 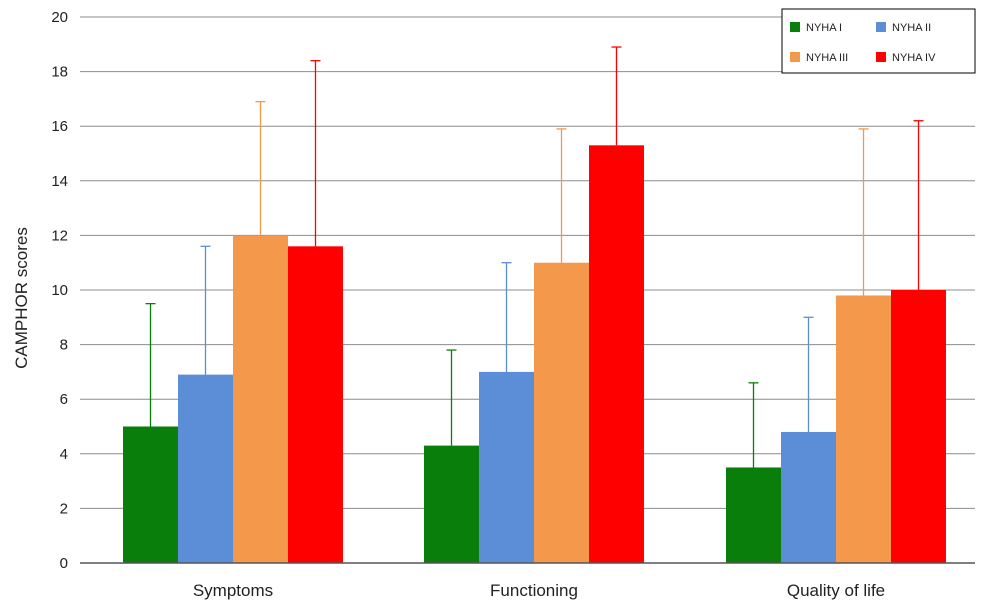 I want to click on legend-label: NYHA III, so click(x=827, y=58).